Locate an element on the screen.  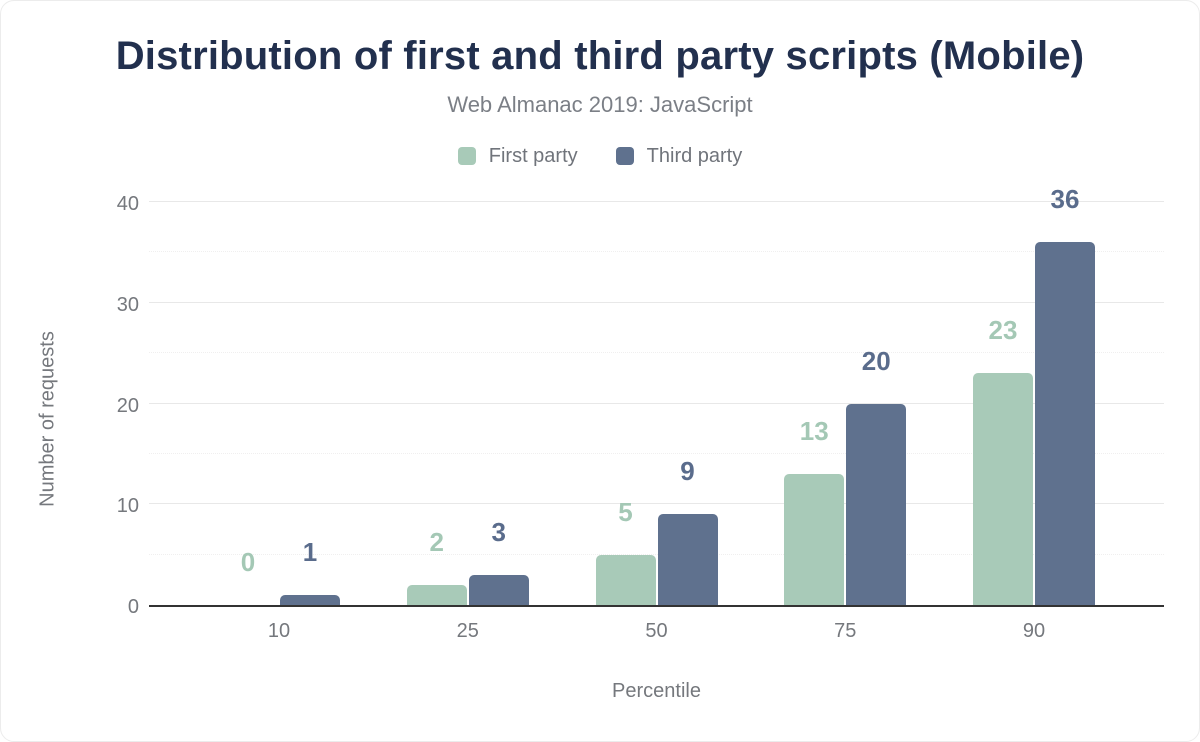
bar-first-party-p90 is located at coordinates (1003, 489).